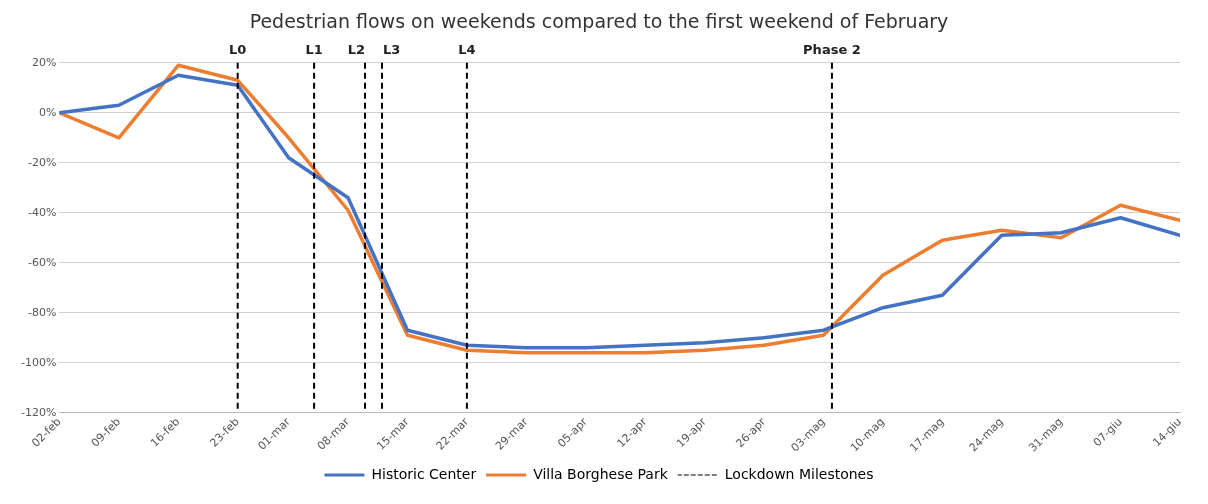 The image size is (1208, 504). Describe the element at coordinates (47, 112) in the screenshot. I see `y-tick-label: 0%` at that location.